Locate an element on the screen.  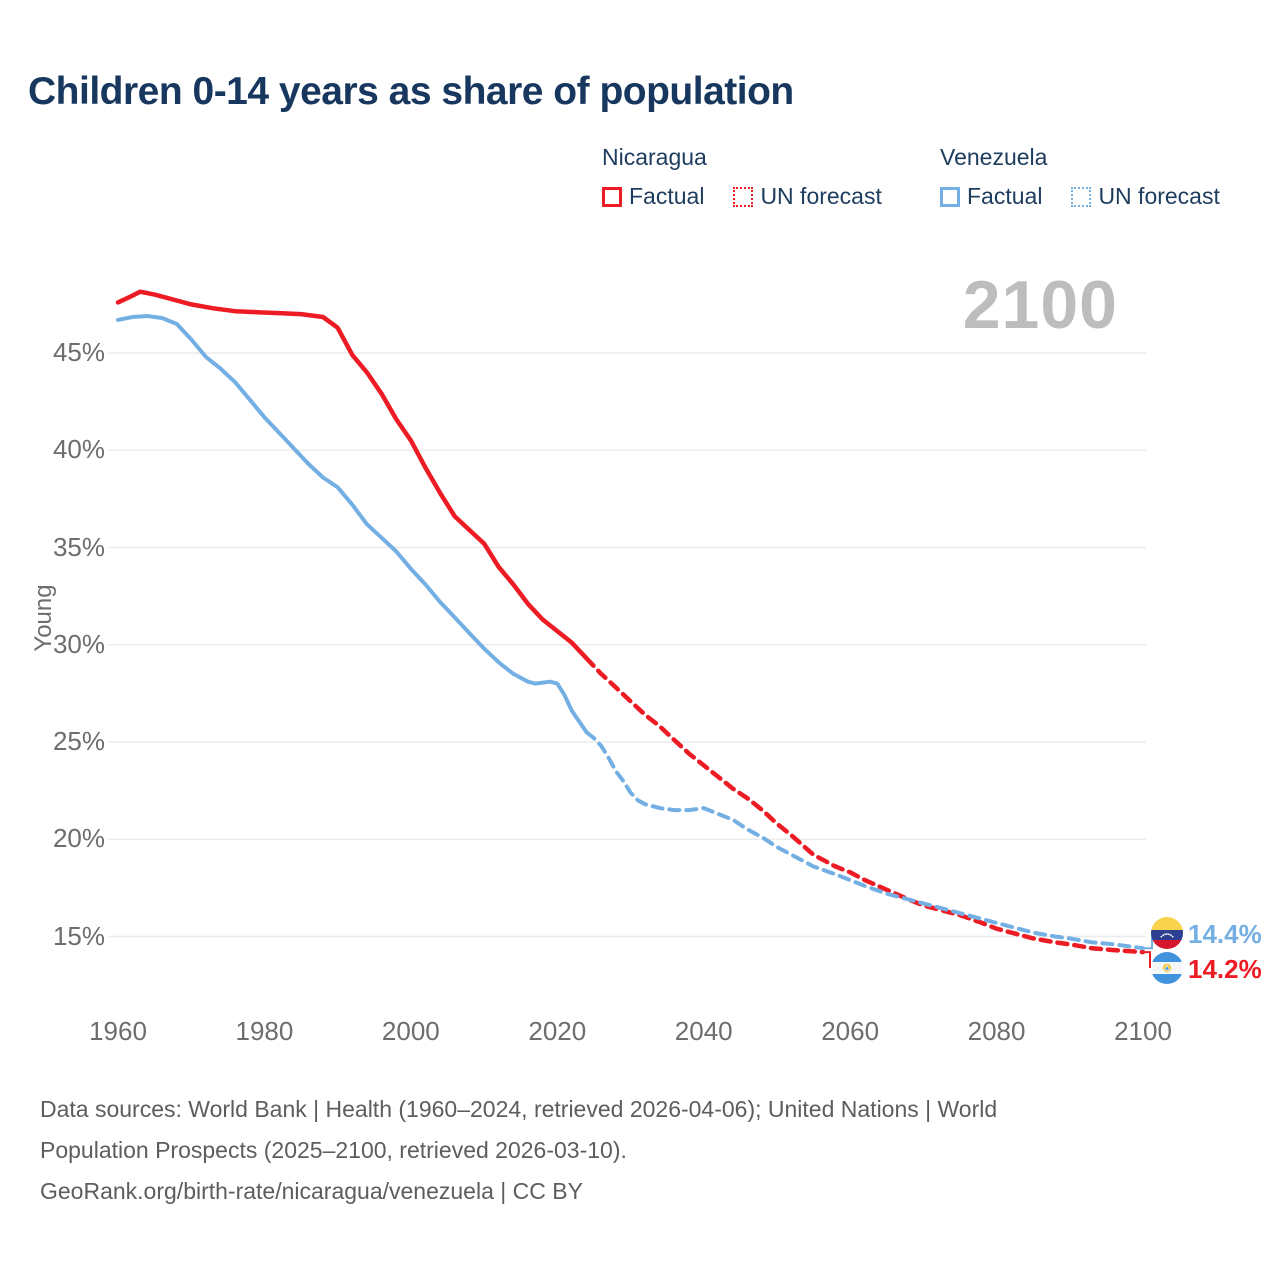
series-venezuela-factual is located at coordinates (352, 524).